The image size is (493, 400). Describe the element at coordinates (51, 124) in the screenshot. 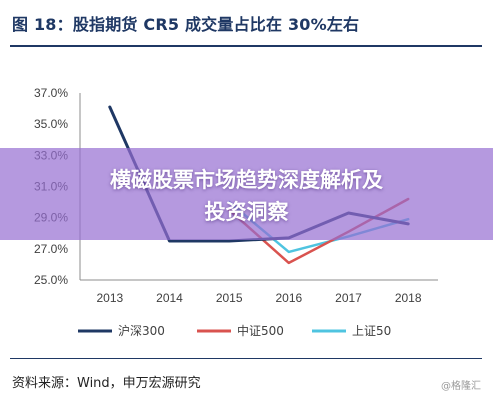

I see `y-tick-label: 35.0%` at that location.